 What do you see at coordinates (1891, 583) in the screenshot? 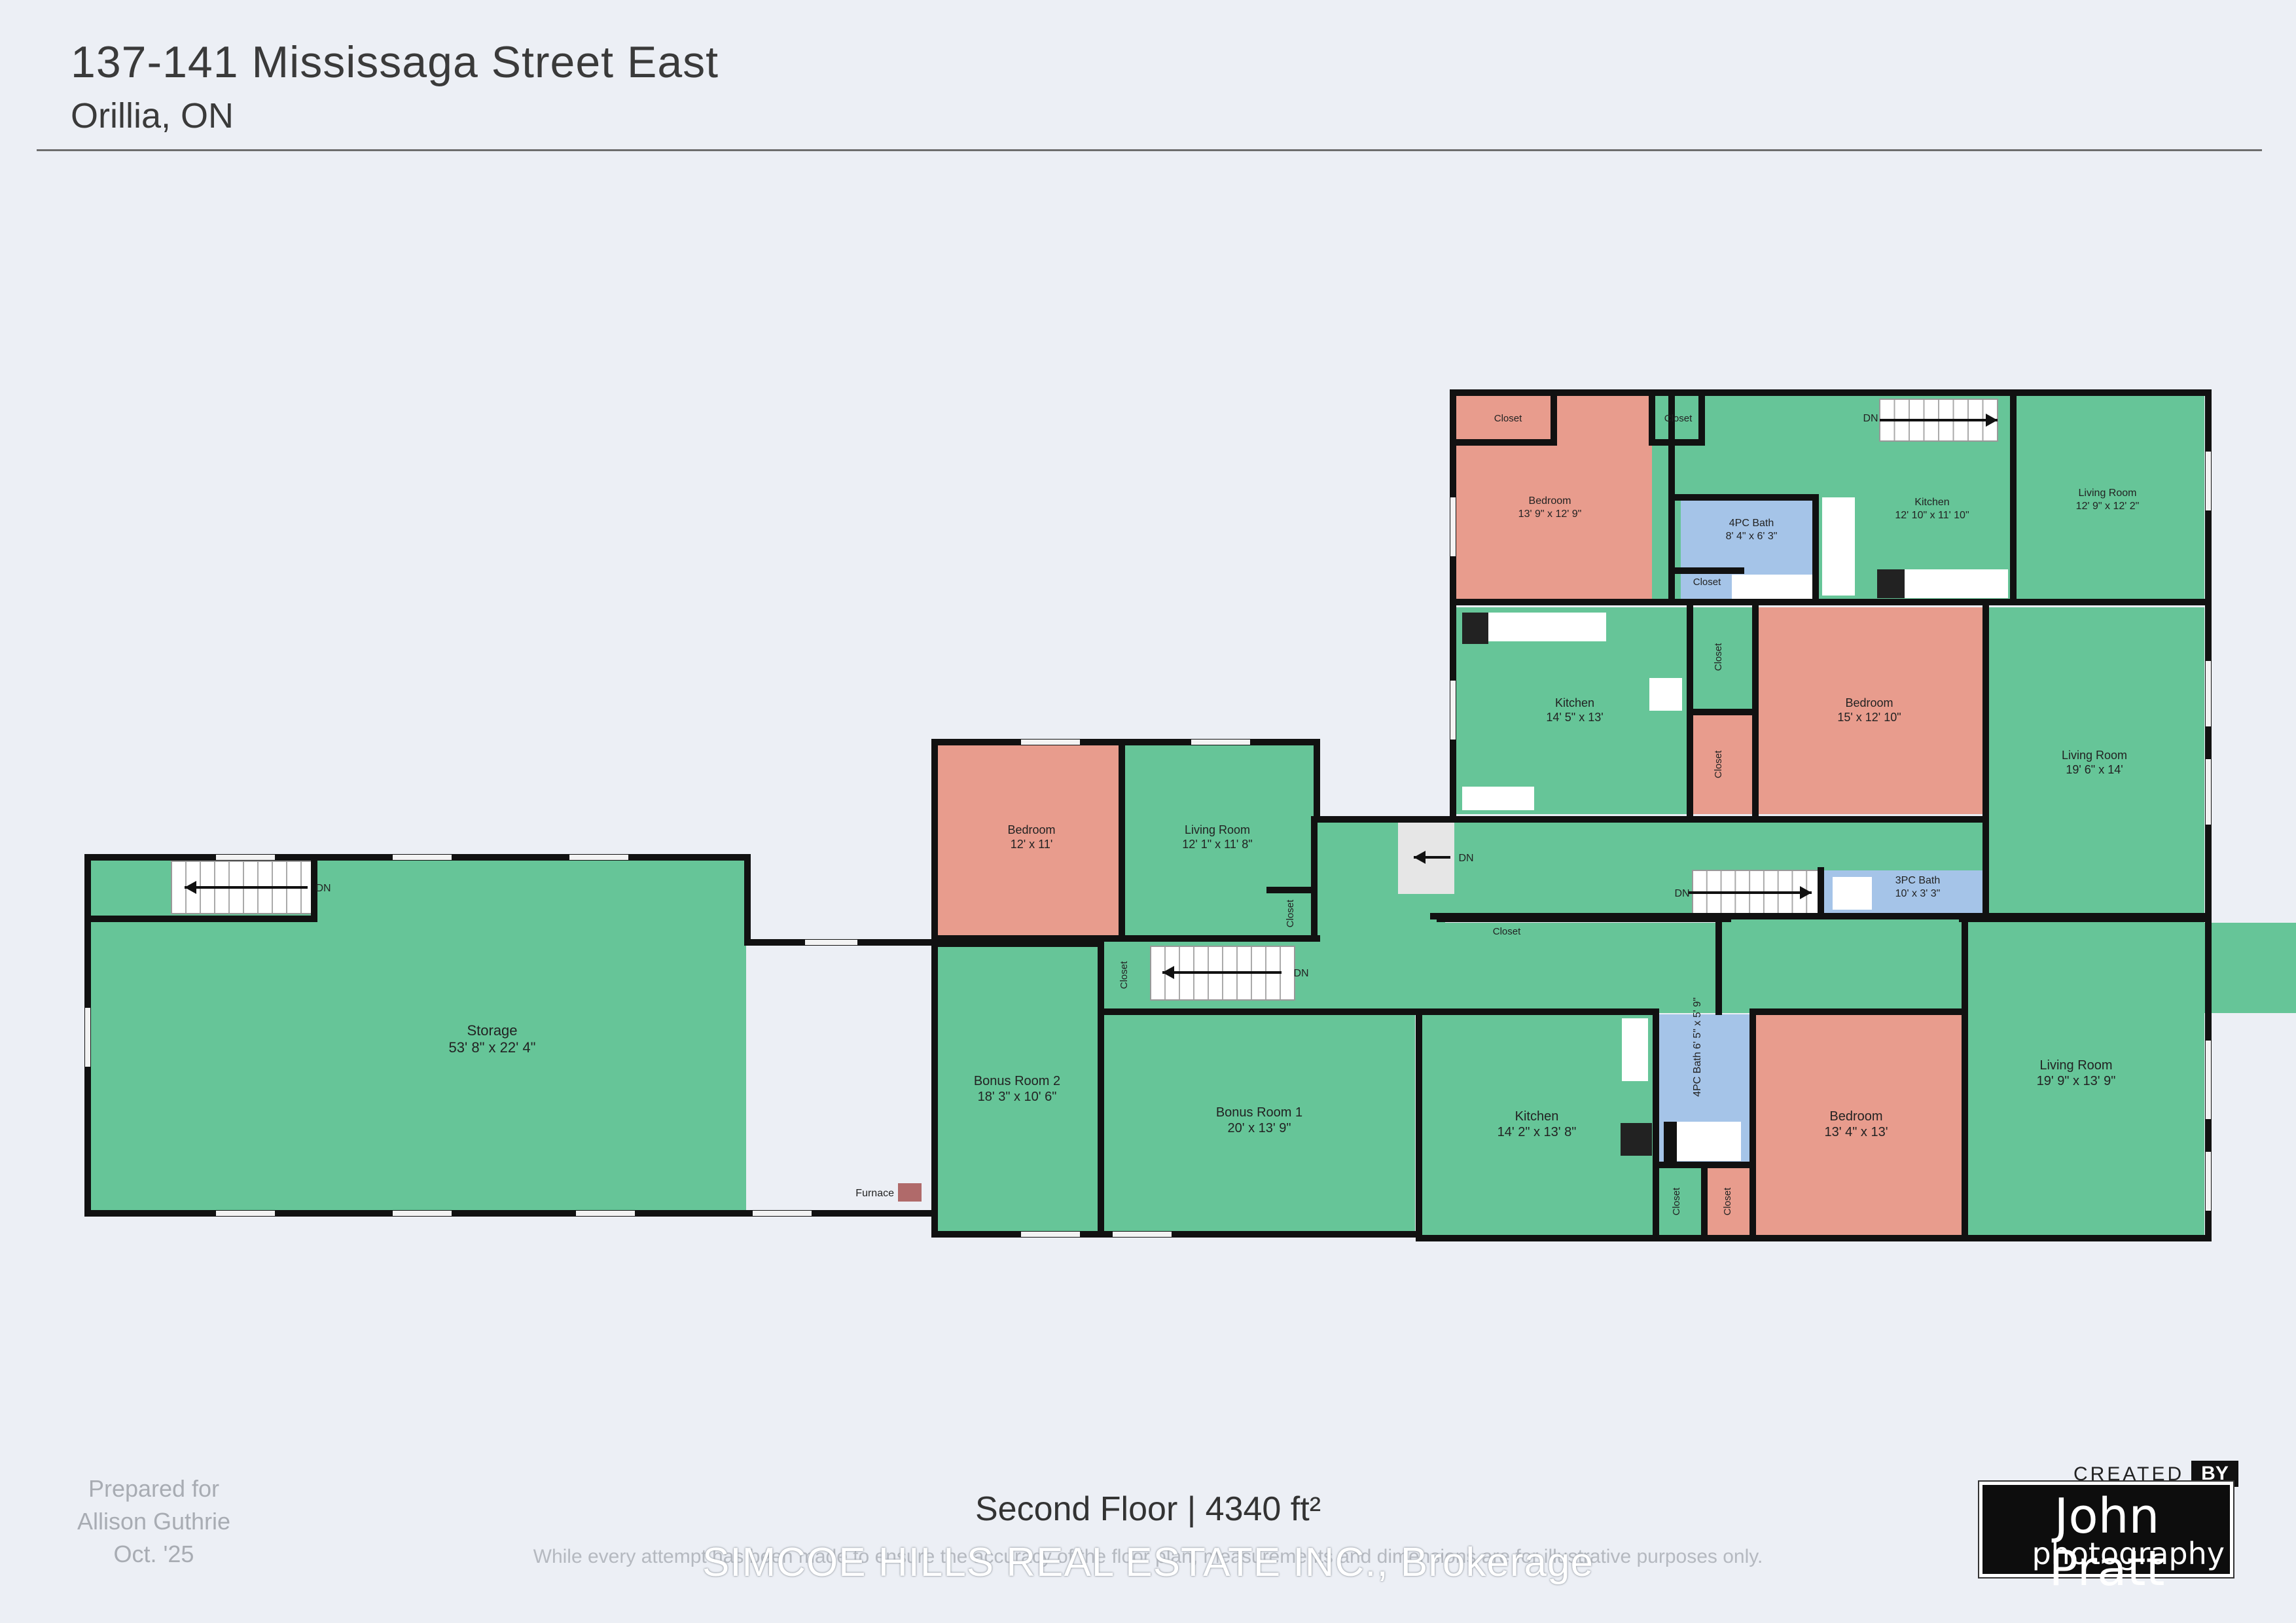
I see `kitchen-stove-icon` at bounding box center [1891, 583].